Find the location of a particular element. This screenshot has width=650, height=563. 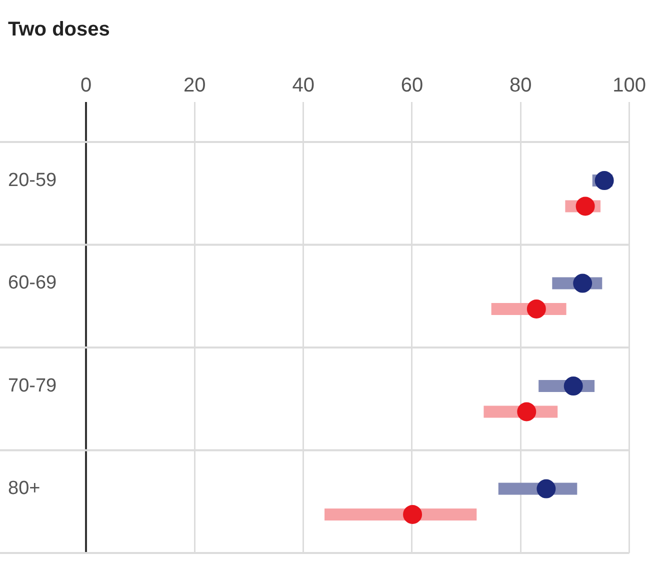

y-tick-label: 70-79 is located at coordinates (32, 385).